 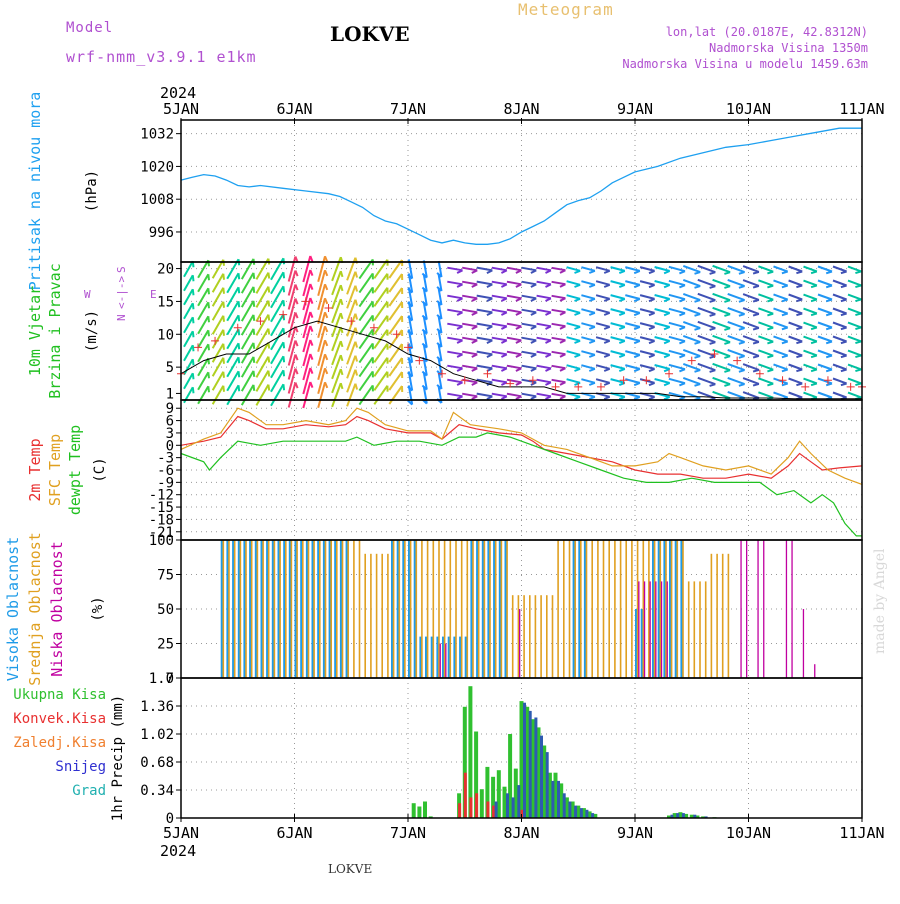 I want to click on wind-ytick-label: 20, so click(x=165, y=270).